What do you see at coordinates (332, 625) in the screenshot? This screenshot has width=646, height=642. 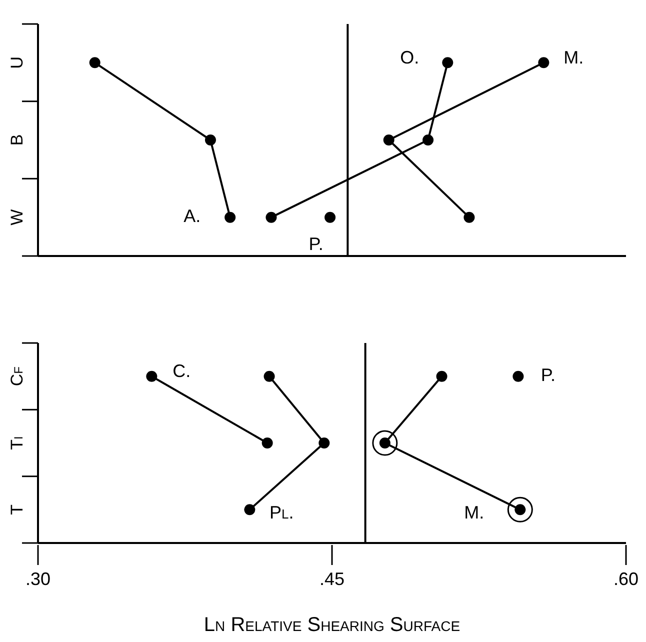 I see `x-axis-title: Ln Relative Shearing Surface` at bounding box center [332, 625].